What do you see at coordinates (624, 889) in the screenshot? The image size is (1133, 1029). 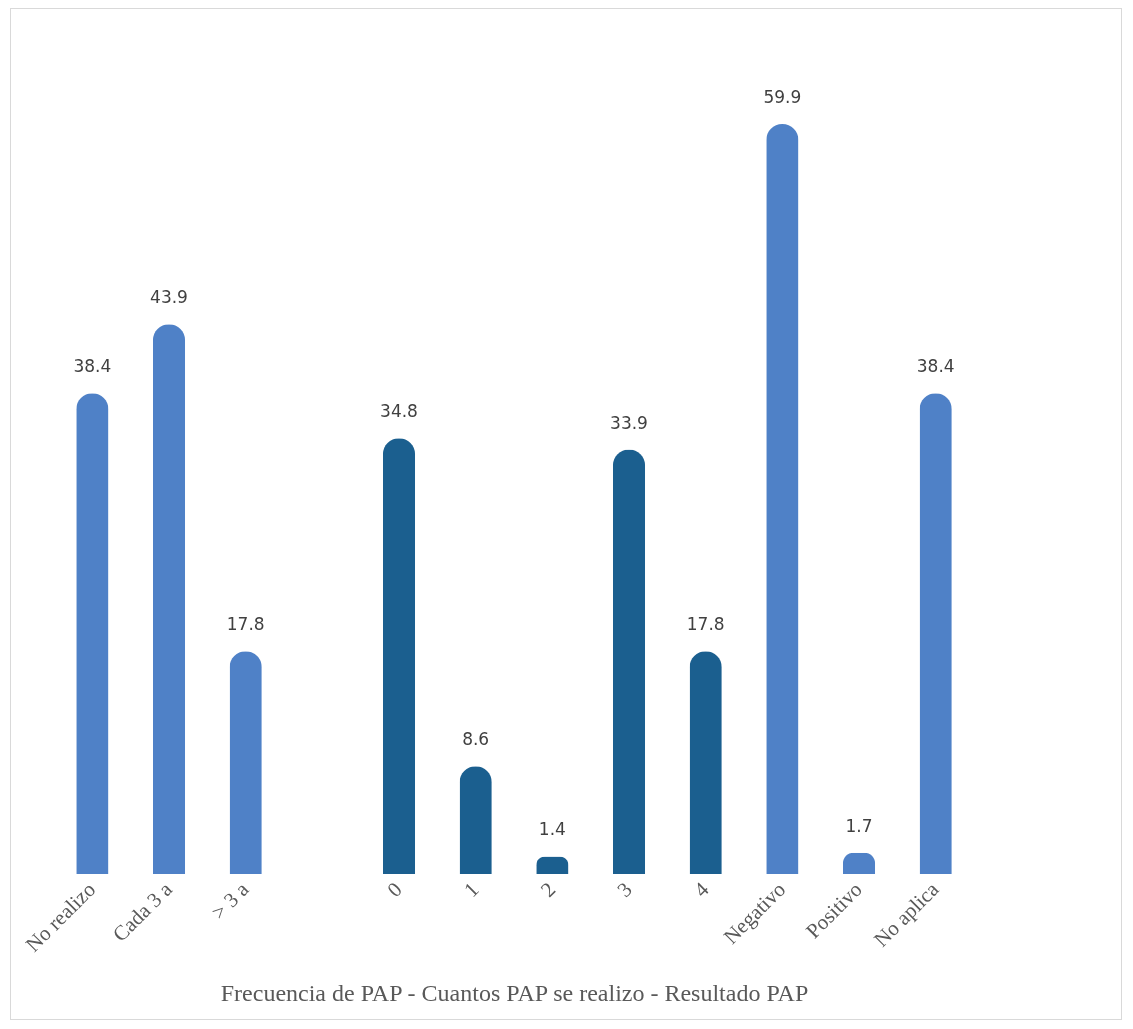 I see `x-tick-label: 3` at bounding box center [624, 889].